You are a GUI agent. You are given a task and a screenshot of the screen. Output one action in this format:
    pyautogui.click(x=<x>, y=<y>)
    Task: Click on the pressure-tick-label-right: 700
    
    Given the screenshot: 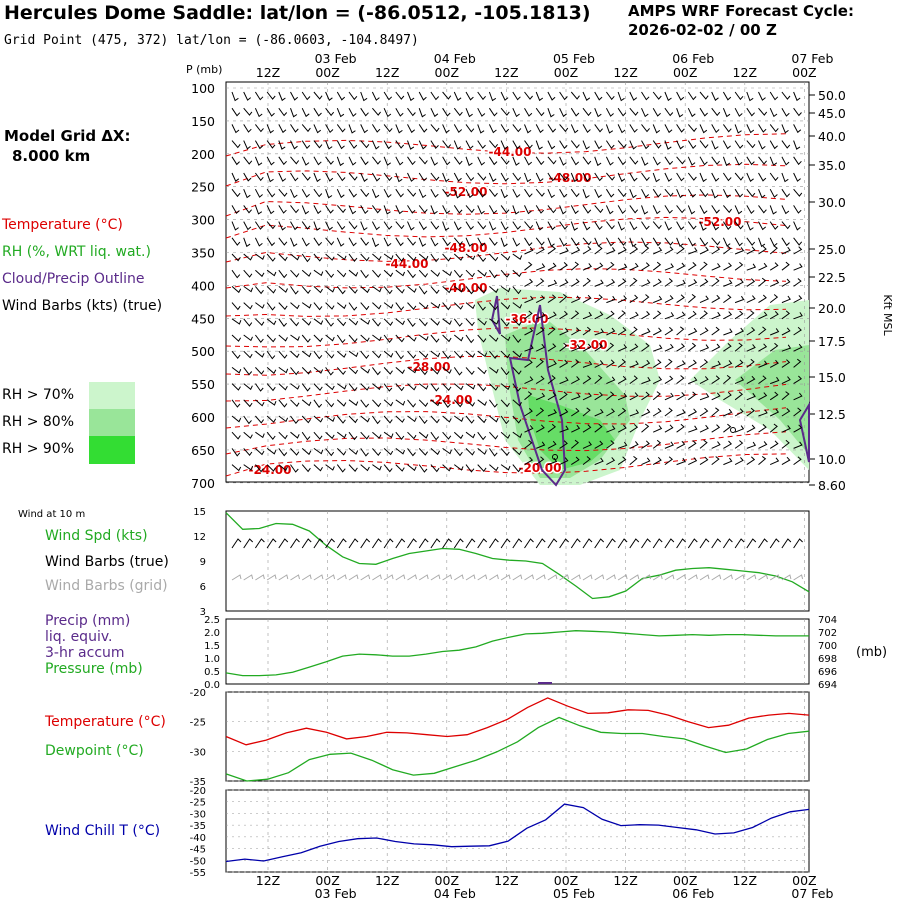 What is the action you would take?
    pyautogui.click(x=827, y=646)
    